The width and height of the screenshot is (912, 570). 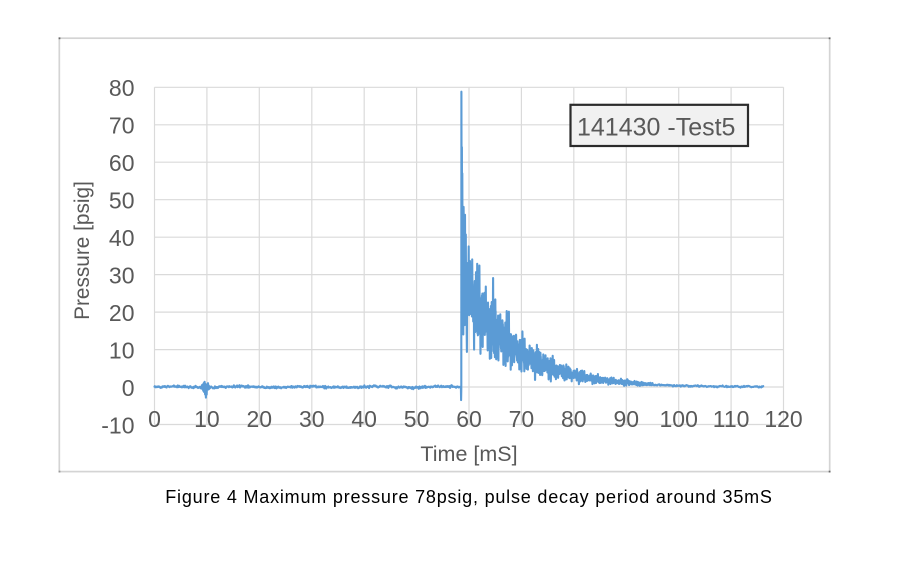 I want to click on svg-text: Pressure [psig], so click(x=82, y=250).